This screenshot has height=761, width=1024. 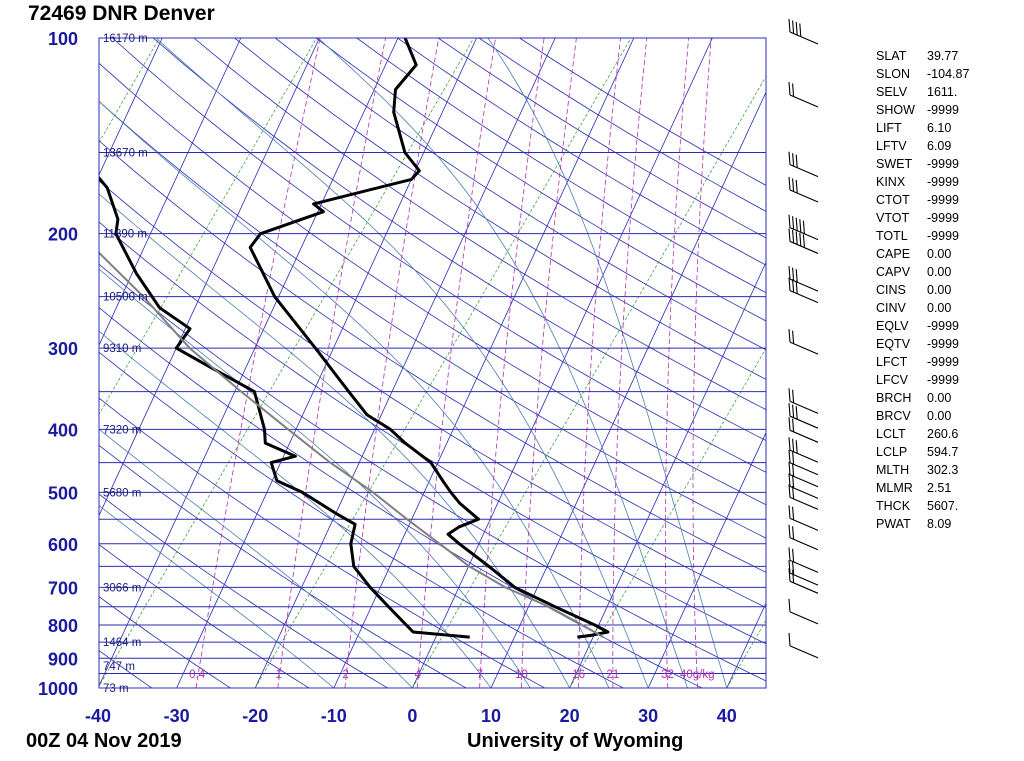 I want to click on index-row: LIFT 6.10, so click(x=946, y=128).